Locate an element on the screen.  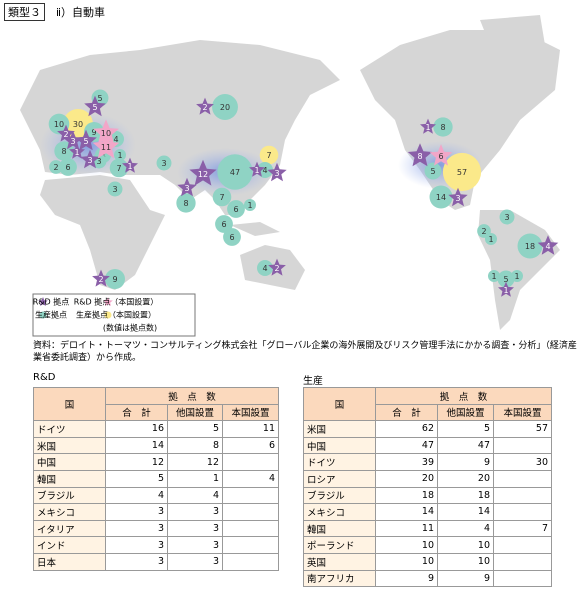
country-cell: ポーランド is located at coordinates (339, 545).